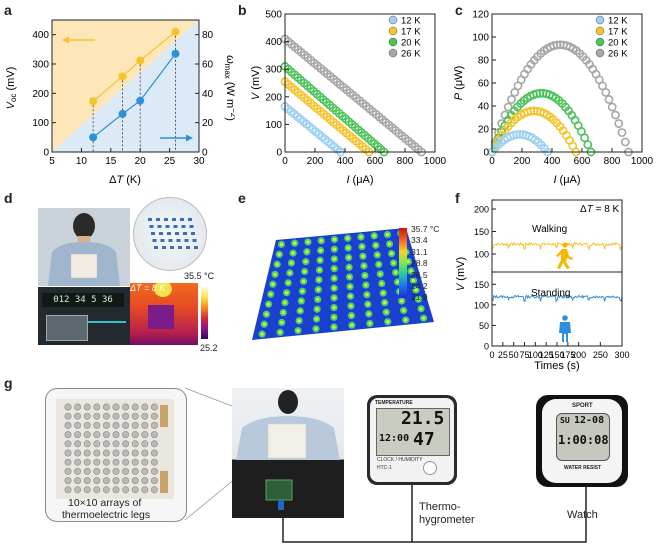 This screenshot has height=556, width=670. I want to click on a-series-line, so click(134, 66).